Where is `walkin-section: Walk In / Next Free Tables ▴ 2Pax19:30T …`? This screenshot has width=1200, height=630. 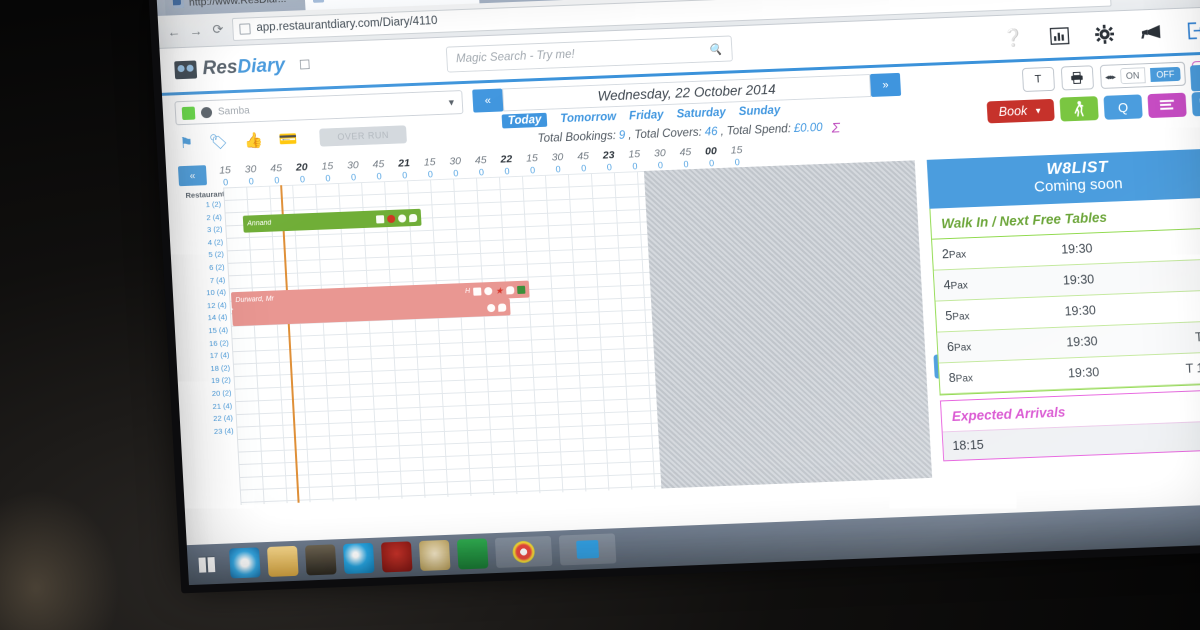
walkin-section: Walk In / Next Free Tables ▴ 2Pax19:30T … is located at coordinates (1064, 296).